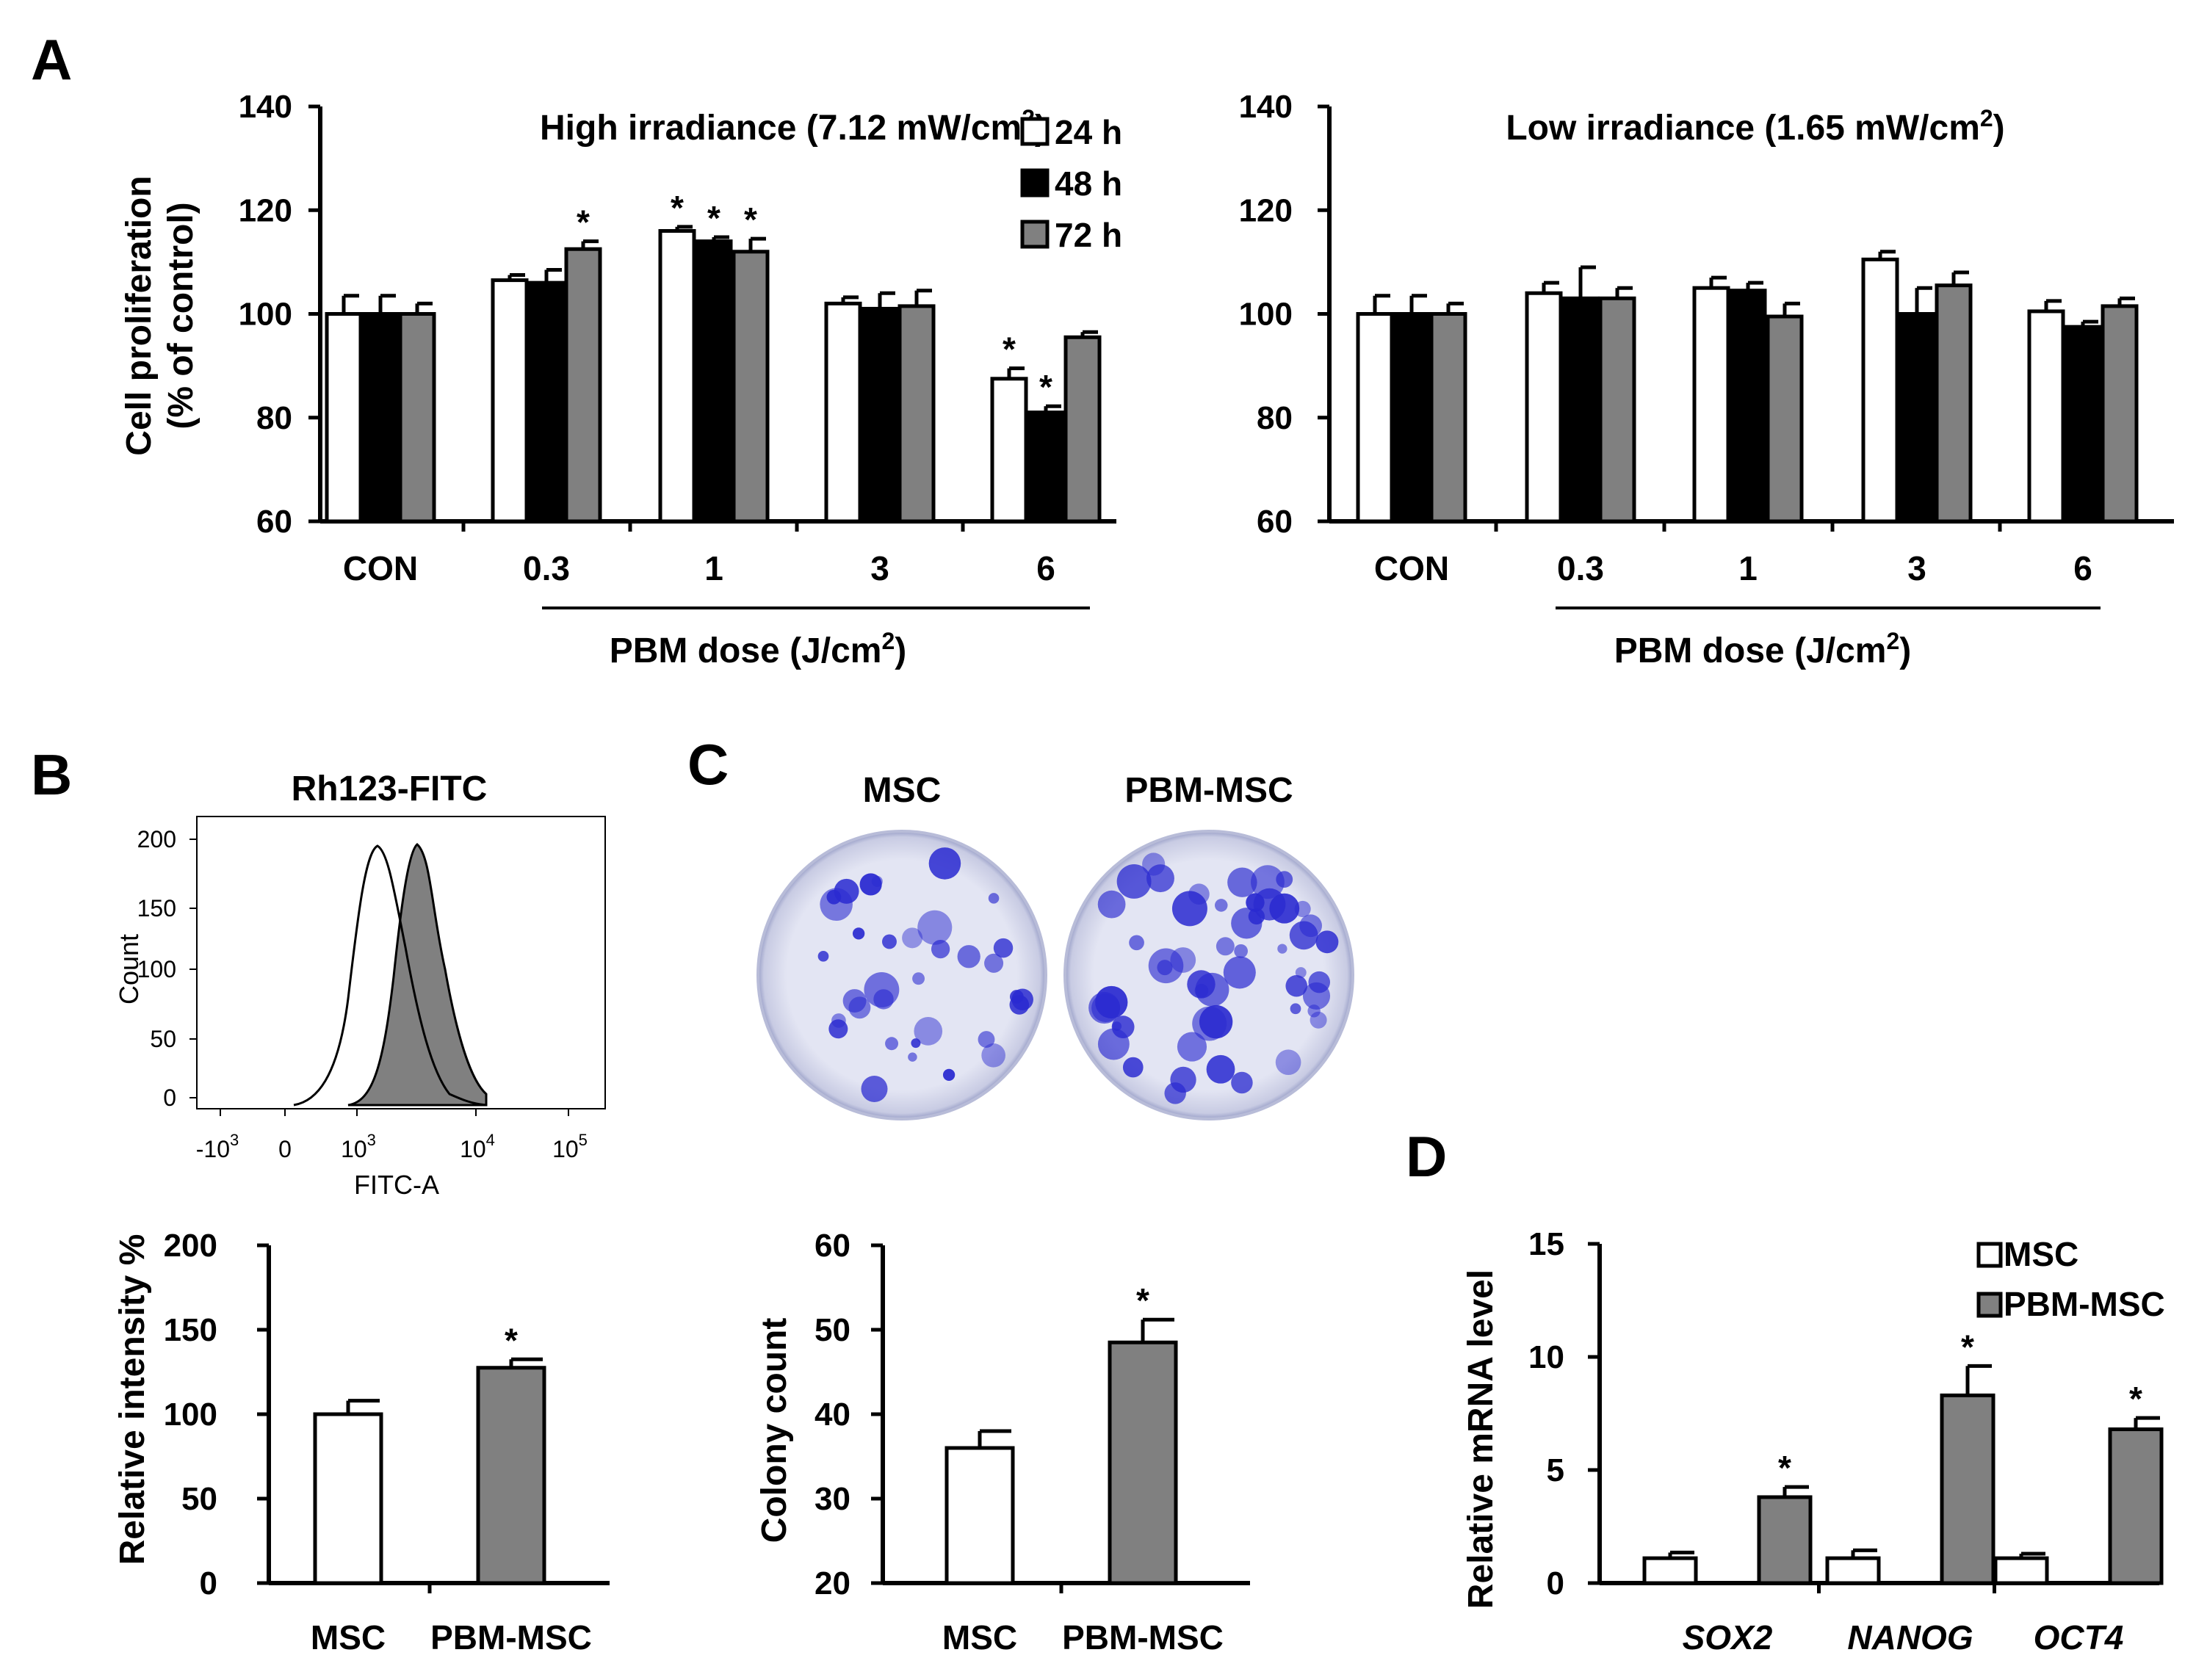 This screenshot has width=2196, height=1680. I want to click on flow-xtick-3: 10³, so click(358, 1146).